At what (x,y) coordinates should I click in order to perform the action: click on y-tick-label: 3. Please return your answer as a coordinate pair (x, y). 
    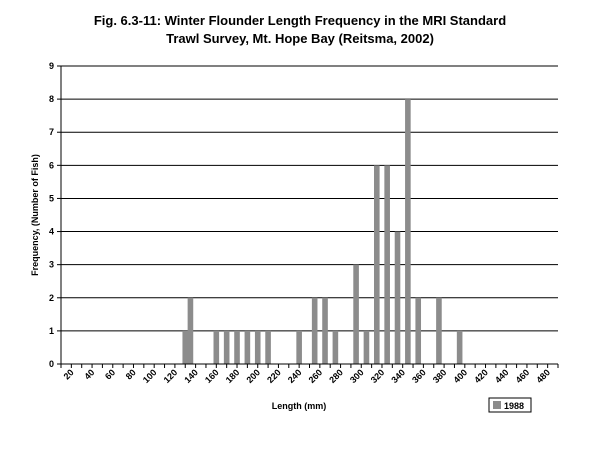
    Looking at the image, I should click on (51, 265).